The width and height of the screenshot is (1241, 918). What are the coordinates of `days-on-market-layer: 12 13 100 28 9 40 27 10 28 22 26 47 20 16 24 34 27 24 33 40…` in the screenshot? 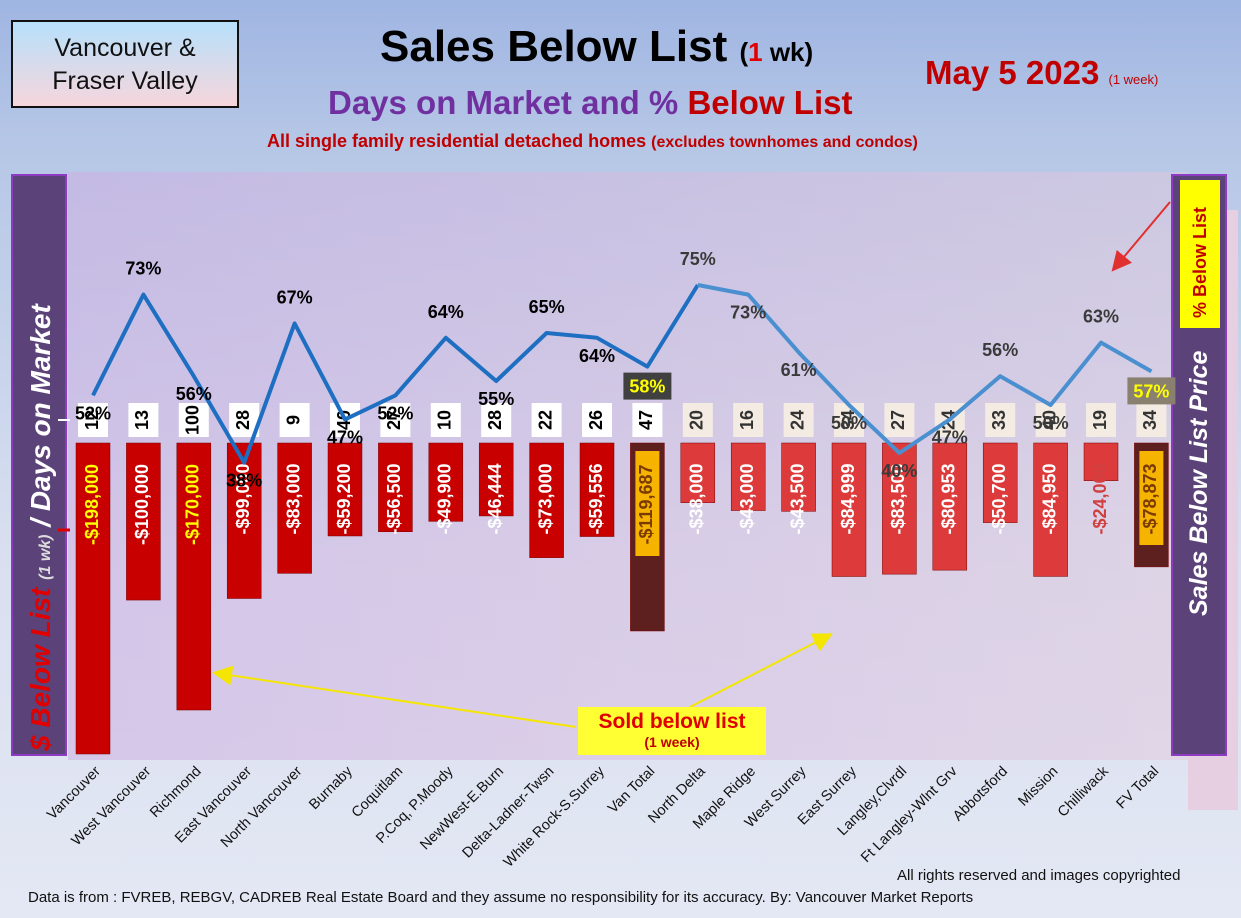 It's located at (622, 420).